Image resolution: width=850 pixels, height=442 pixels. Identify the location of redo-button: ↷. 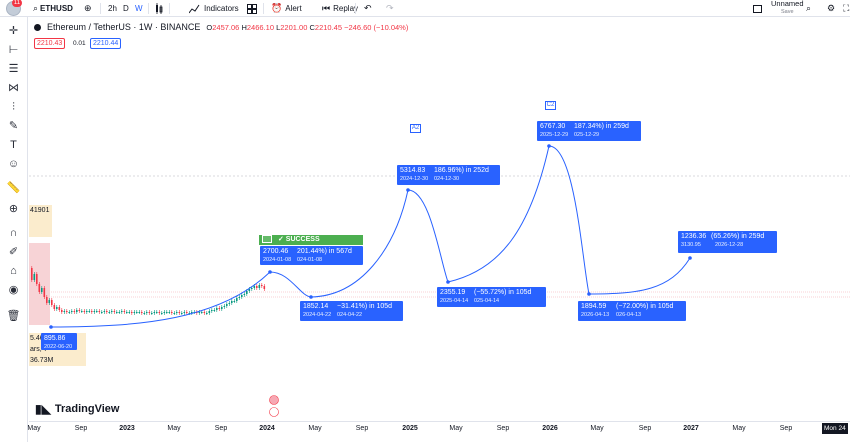
(390, 8).